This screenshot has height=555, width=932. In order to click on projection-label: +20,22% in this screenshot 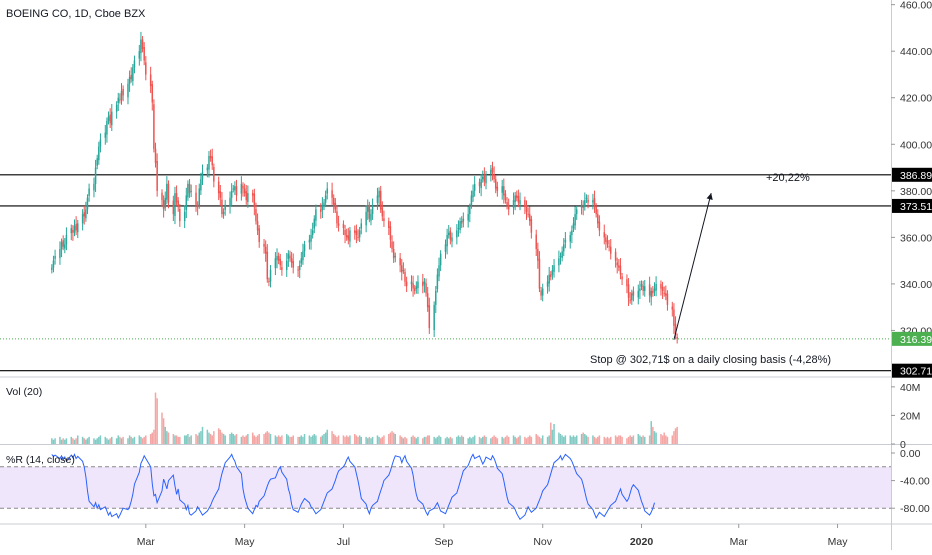, I will do `click(788, 178)`.